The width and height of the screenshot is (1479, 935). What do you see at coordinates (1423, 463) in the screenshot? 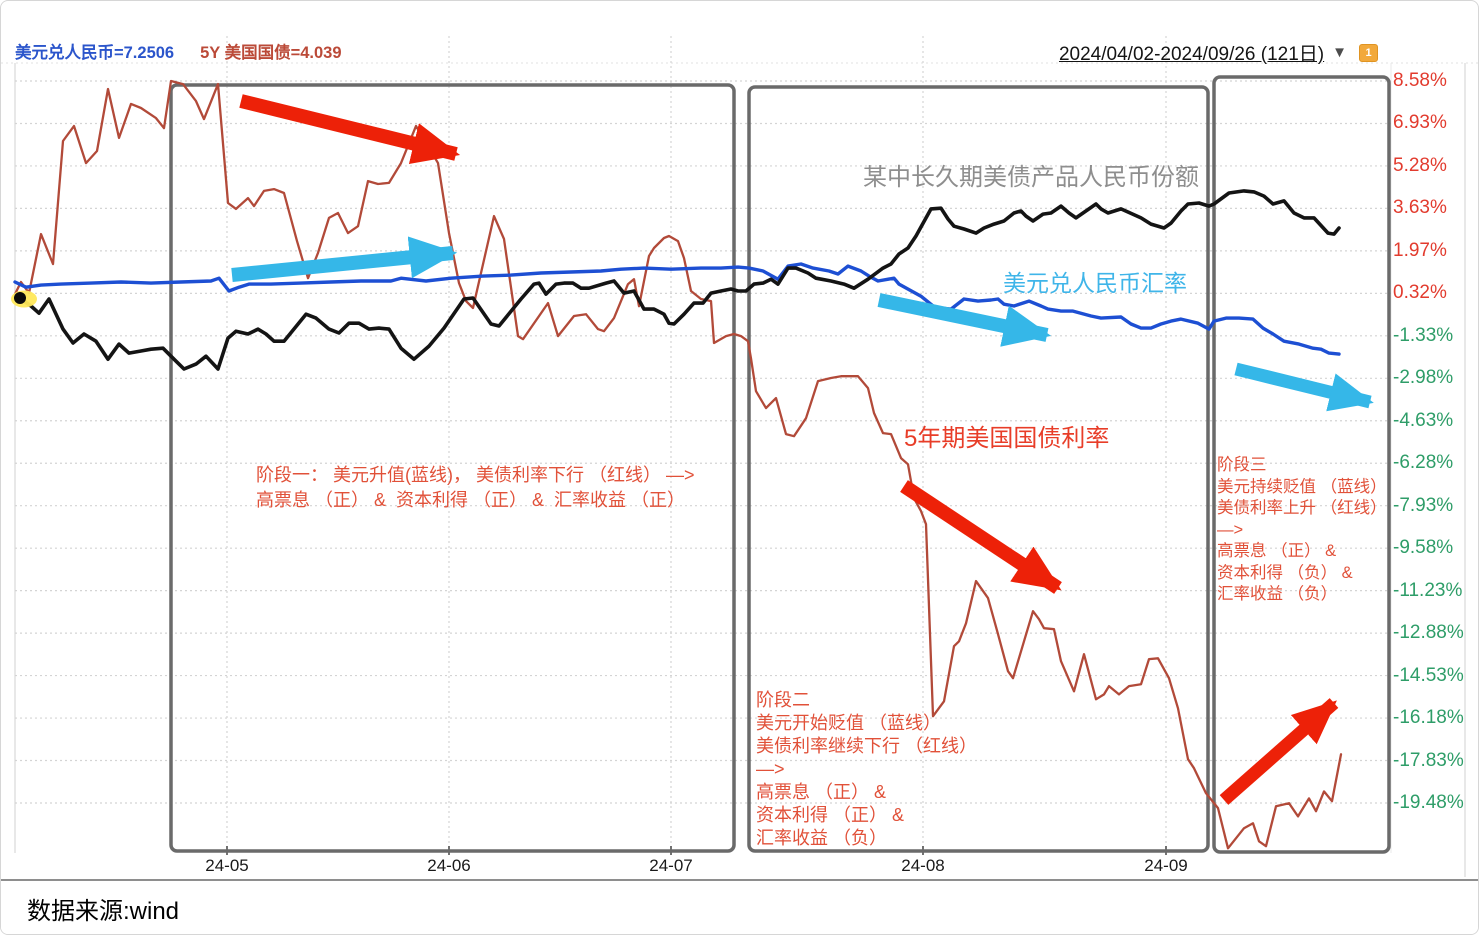
I see `y-axis-label: -6.28%` at bounding box center [1423, 463].